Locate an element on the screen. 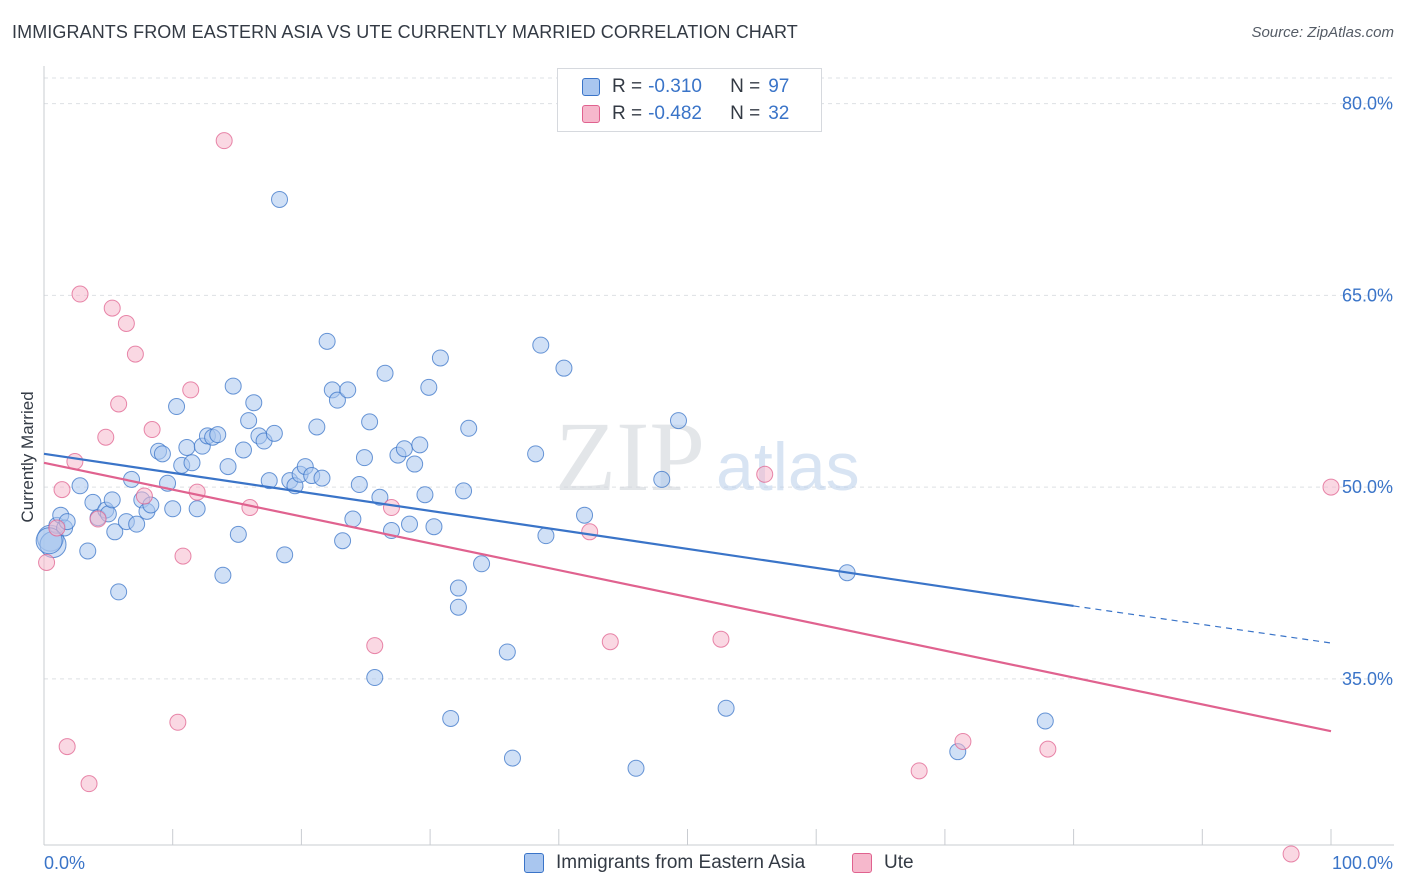 The height and width of the screenshot is (892, 1406). series-legend: Immigrants from Eastern Asia Ute is located at coordinates (703, 865).